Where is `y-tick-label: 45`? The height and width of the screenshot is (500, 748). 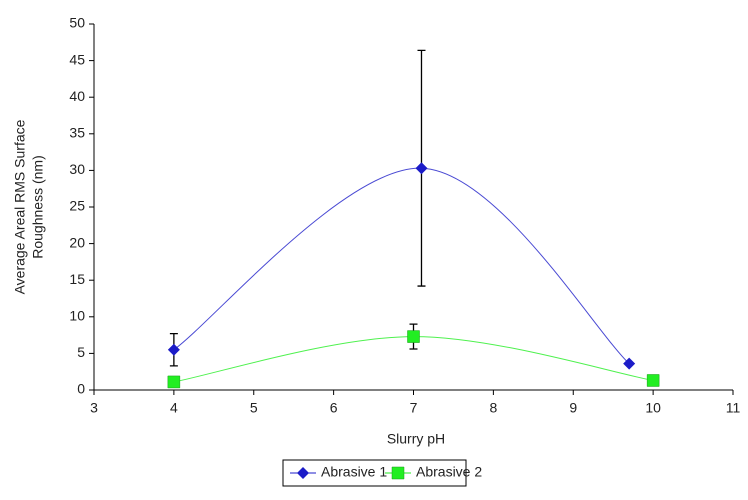 y-tick-label: 45 is located at coordinates (77, 59).